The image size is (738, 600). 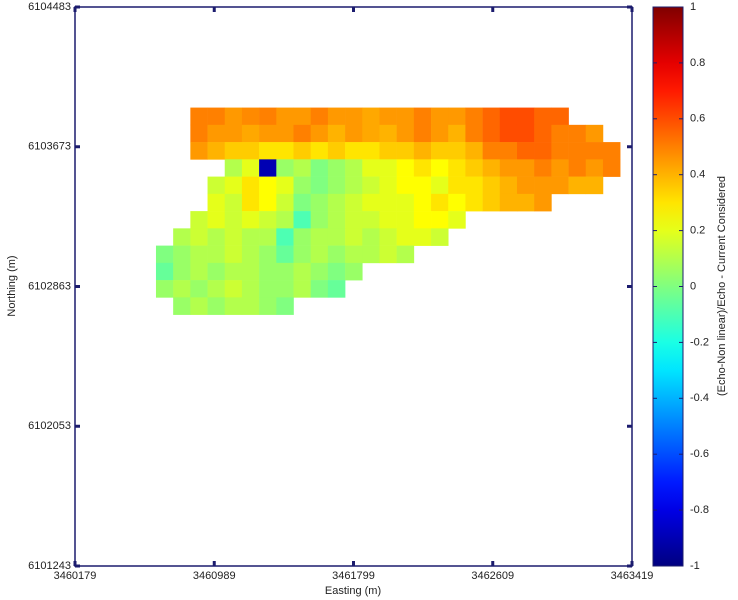 What do you see at coordinates (697, 63) in the screenshot?
I see `colorbar-tick-label: 0.8` at bounding box center [697, 63].